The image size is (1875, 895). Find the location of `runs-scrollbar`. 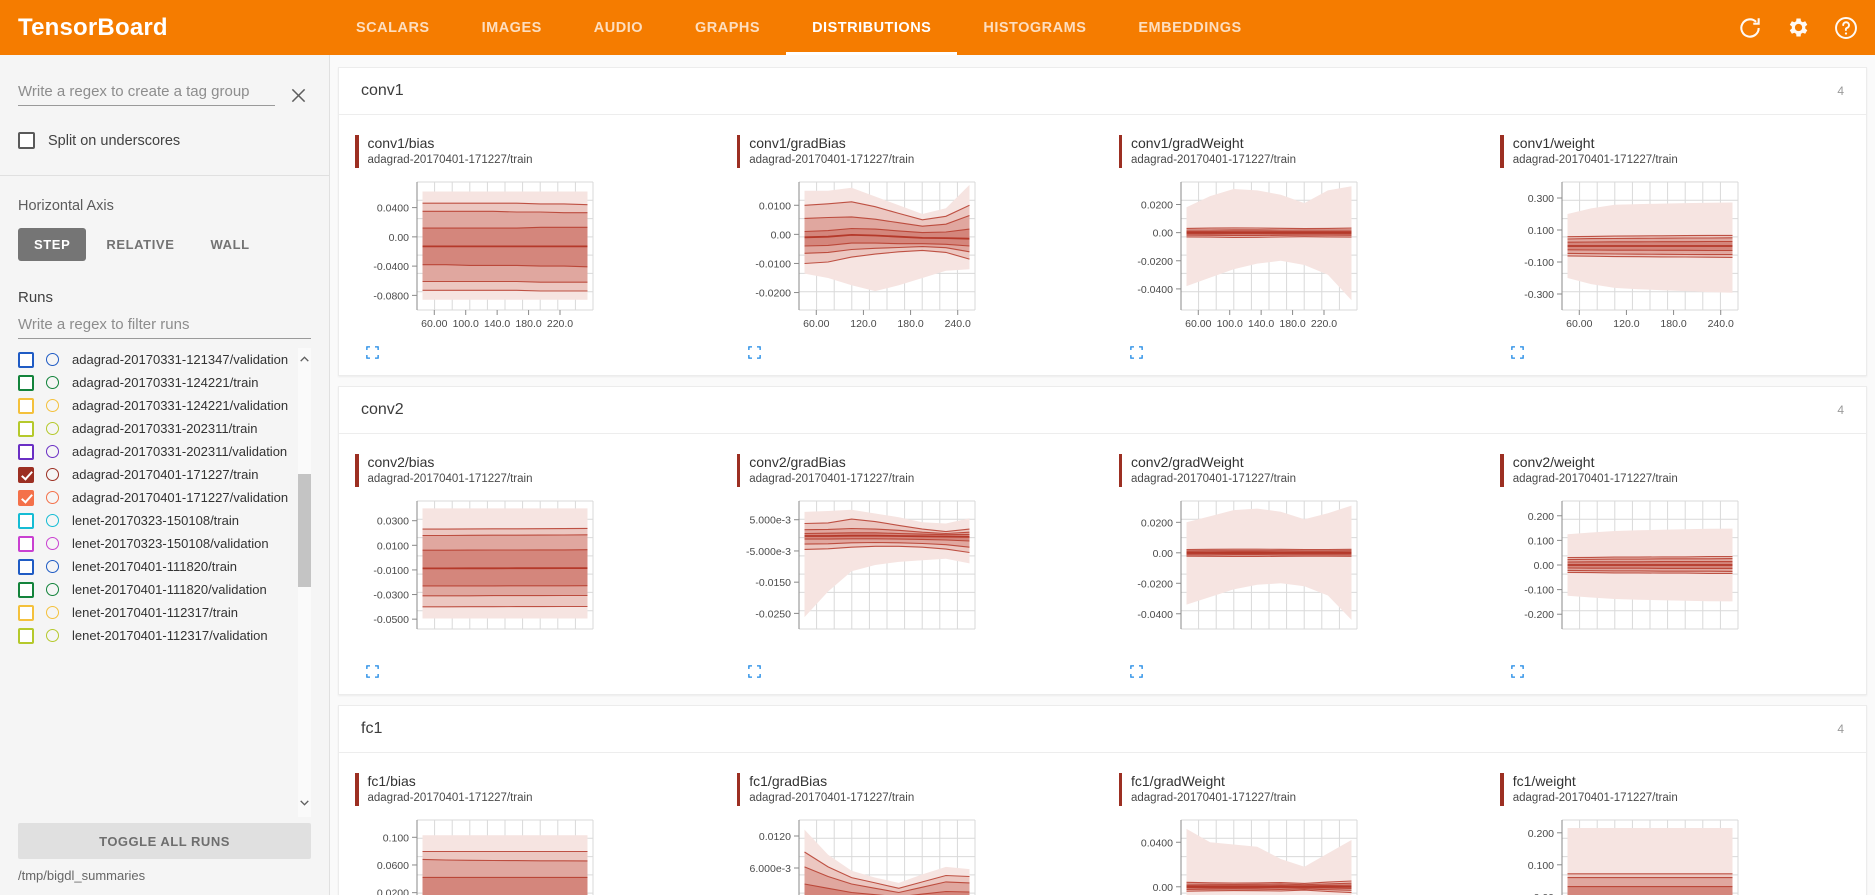

runs-scrollbar is located at coordinates (304, 582).